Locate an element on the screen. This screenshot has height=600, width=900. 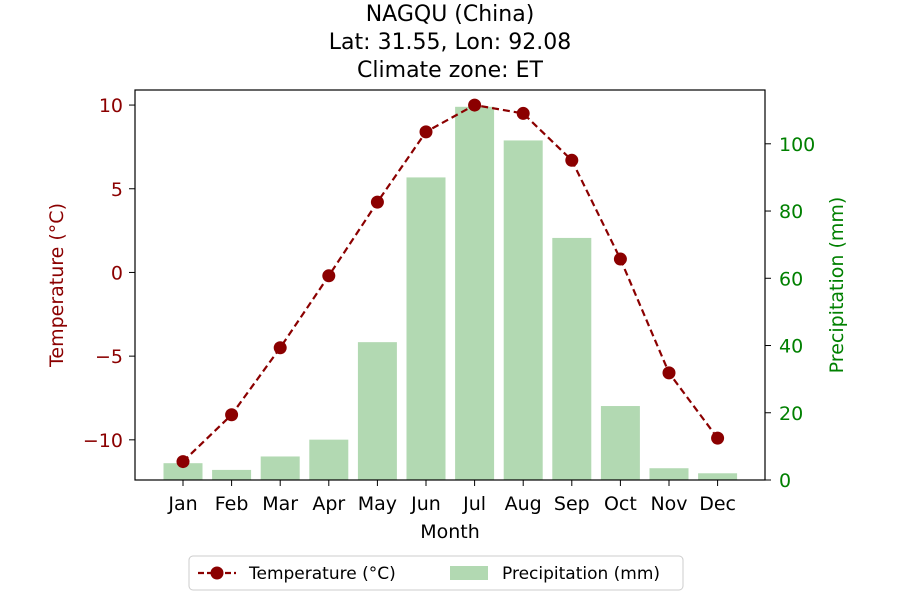
chart-title-line-3: Climate zone: ET is located at coordinates (450, 70).